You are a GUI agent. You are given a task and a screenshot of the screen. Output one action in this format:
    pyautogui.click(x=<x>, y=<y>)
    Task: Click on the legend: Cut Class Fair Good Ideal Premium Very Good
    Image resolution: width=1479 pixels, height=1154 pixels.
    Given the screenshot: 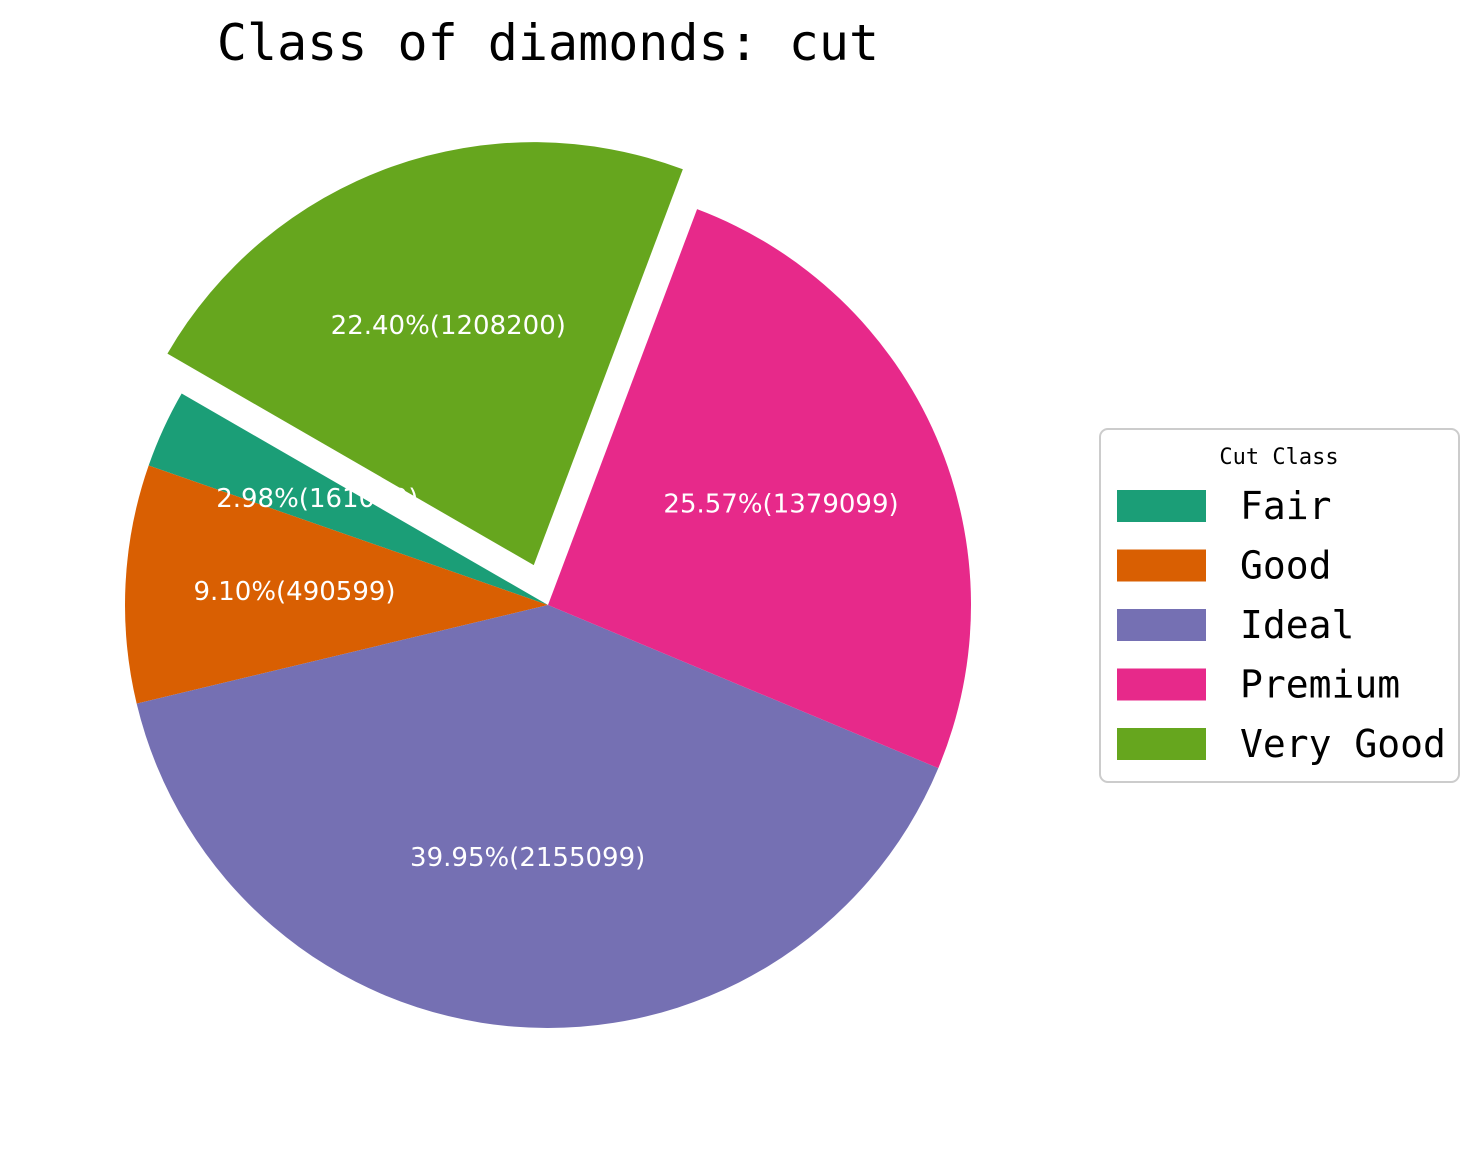 What is the action you would take?
    pyautogui.click(x=1279, y=605)
    